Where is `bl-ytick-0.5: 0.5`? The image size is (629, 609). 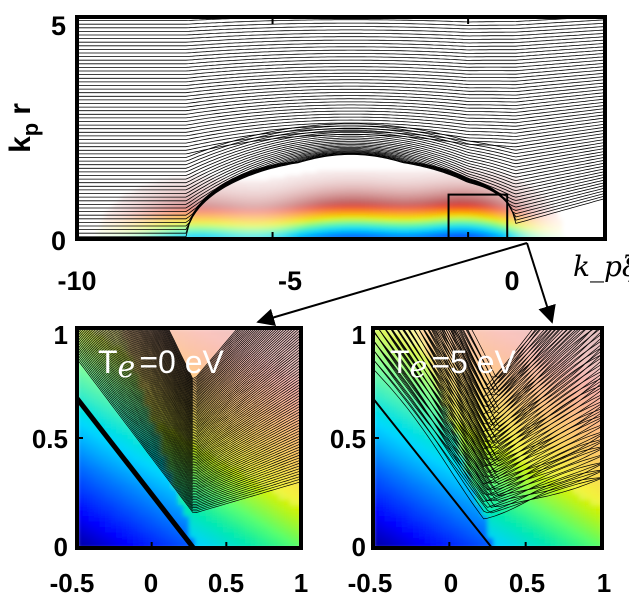
bl-ytick-0.5: 0.5 is located at coordinates (50, 439).